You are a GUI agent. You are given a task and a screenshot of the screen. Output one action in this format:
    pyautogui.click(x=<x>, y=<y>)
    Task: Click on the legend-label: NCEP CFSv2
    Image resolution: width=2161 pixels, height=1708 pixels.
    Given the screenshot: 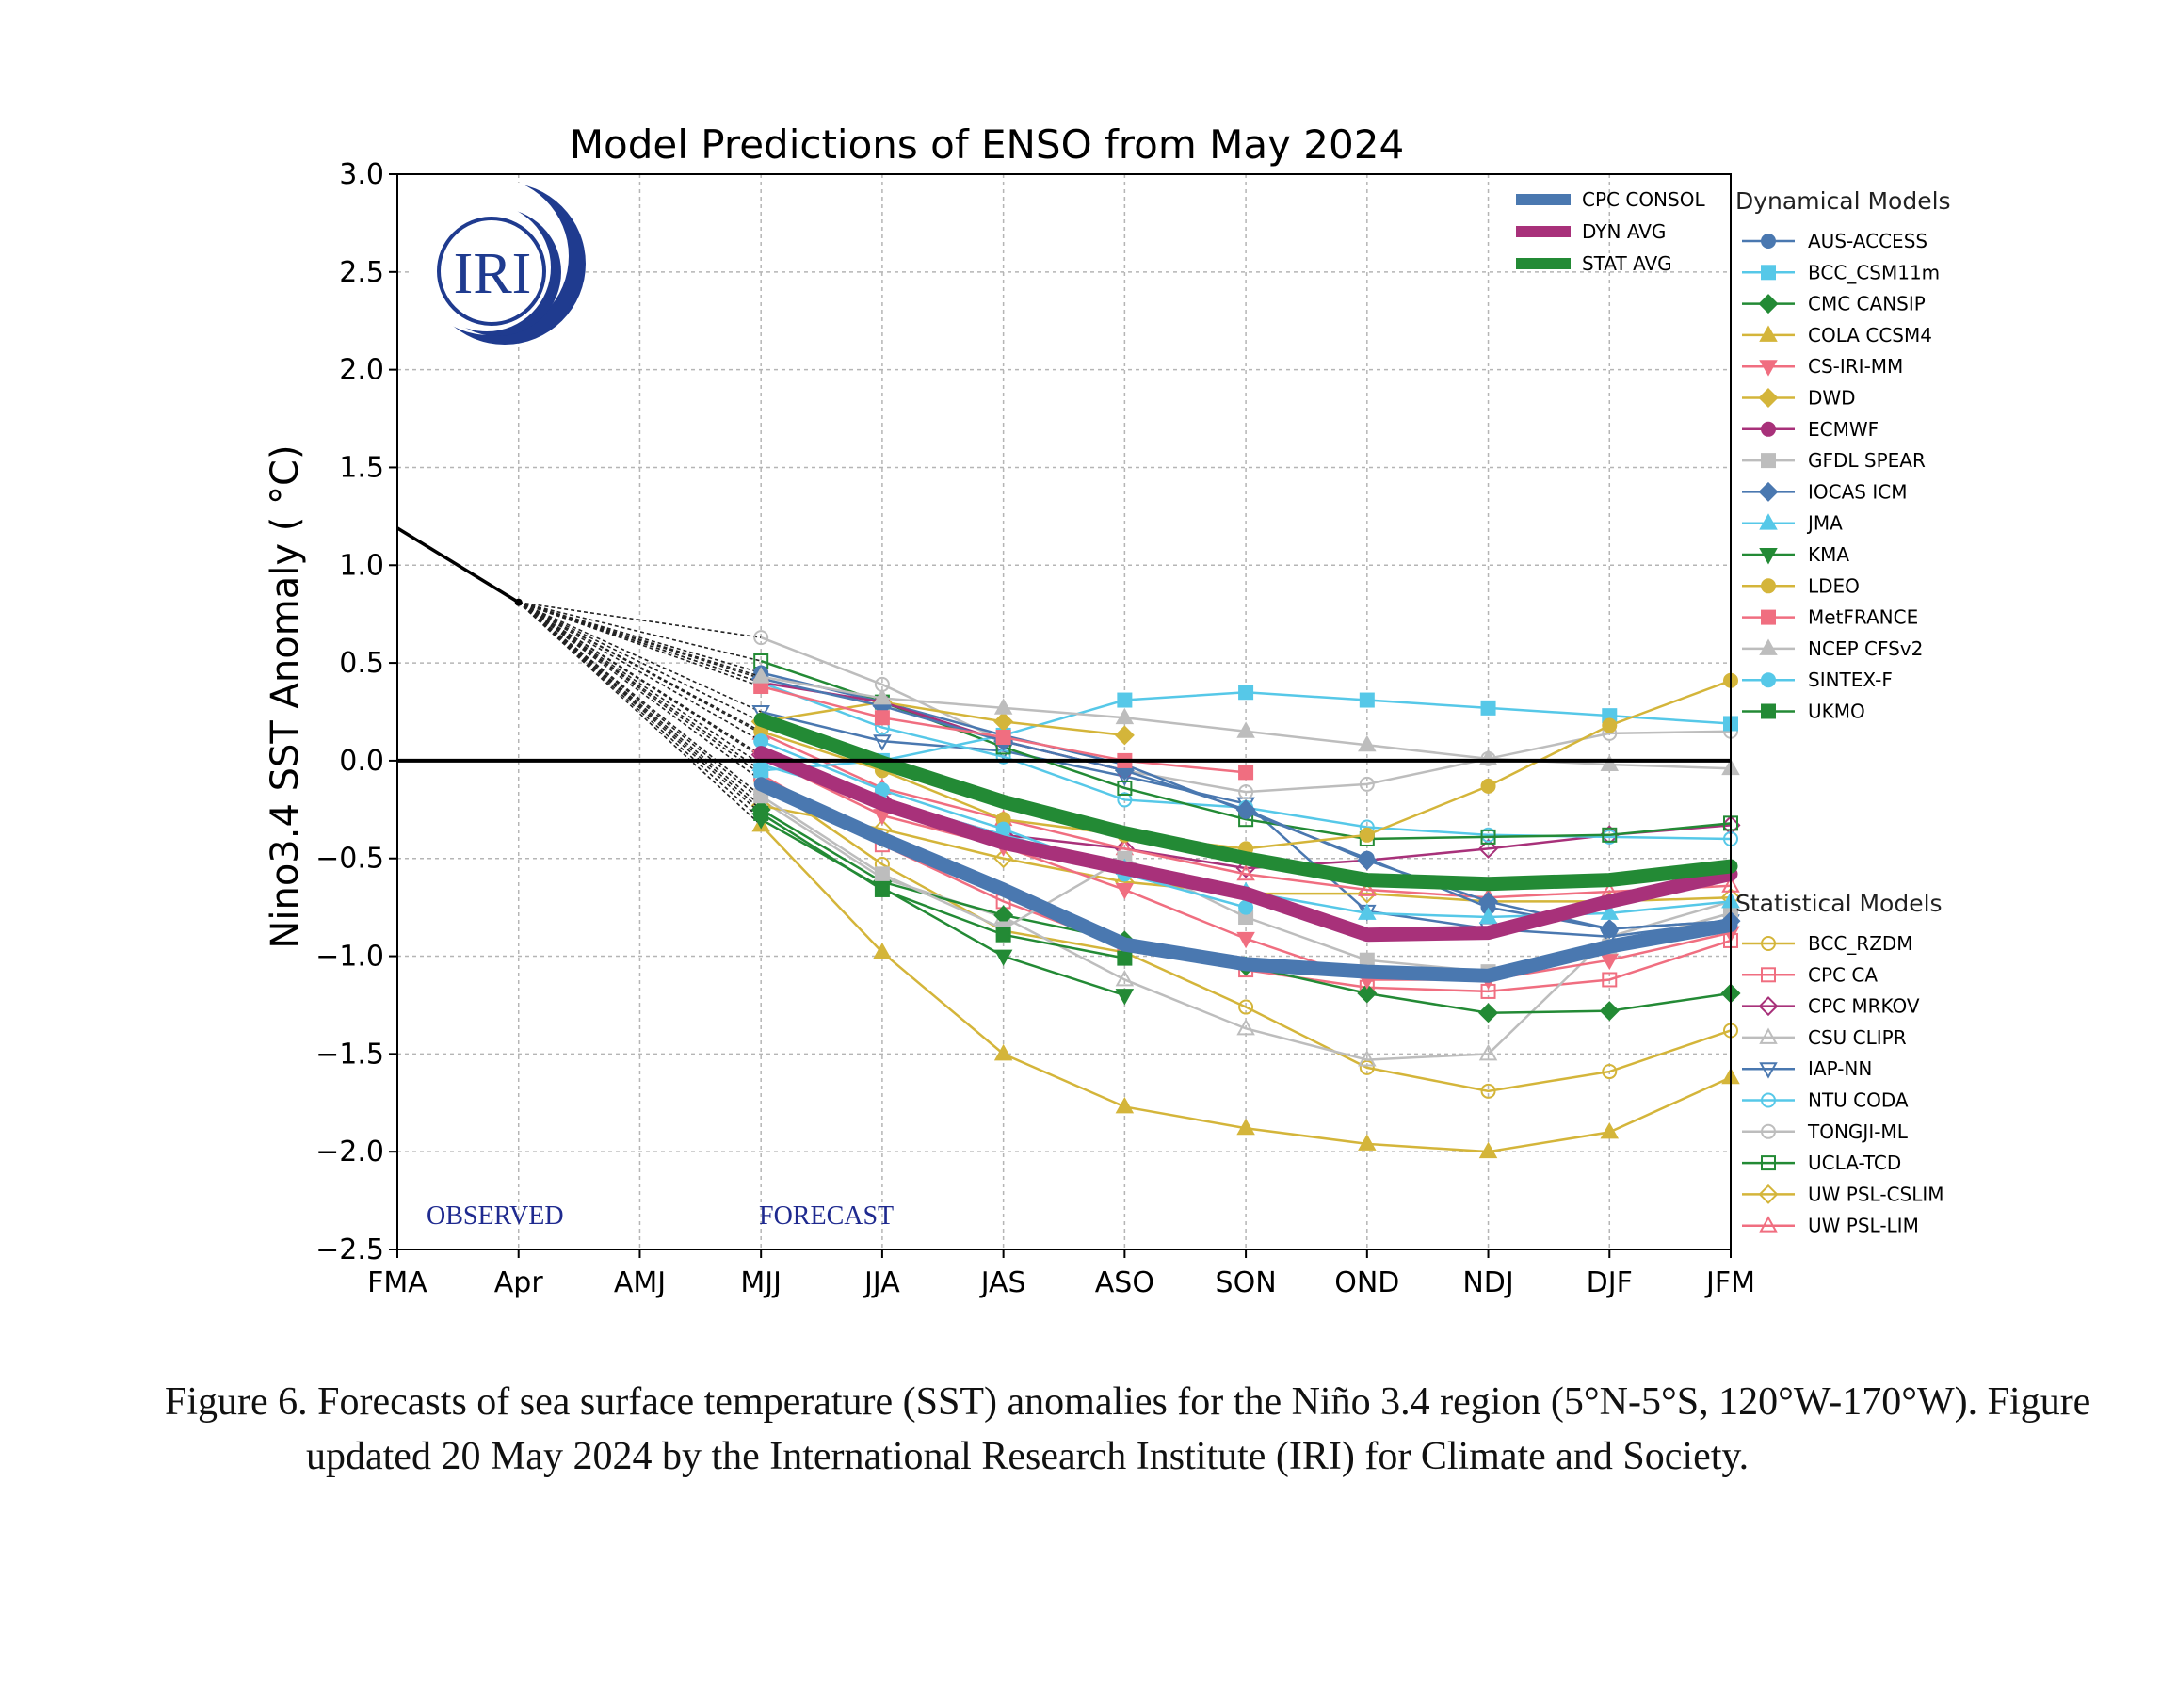 What is the action you would take?
    pyautogui.click(x=1865, y=648)
    